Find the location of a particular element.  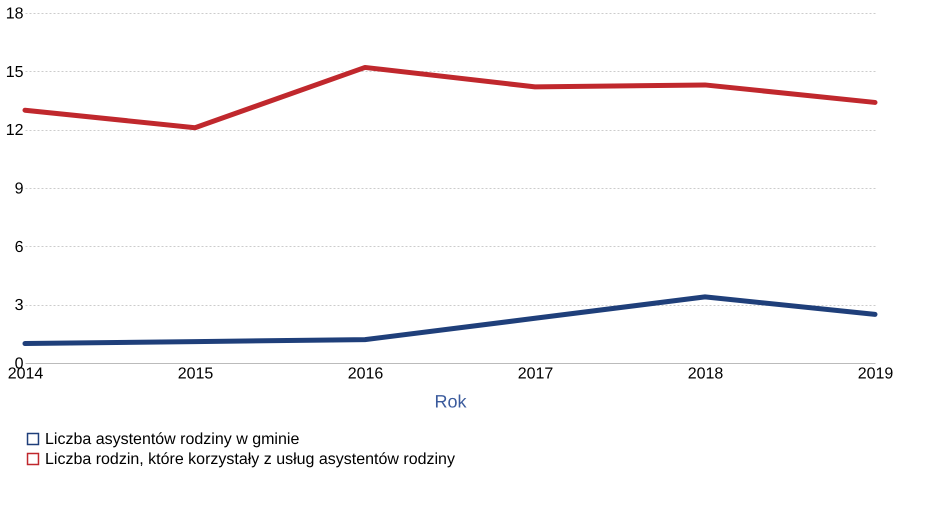

y-tick-label: 3 is located at coordinates (19, 305).